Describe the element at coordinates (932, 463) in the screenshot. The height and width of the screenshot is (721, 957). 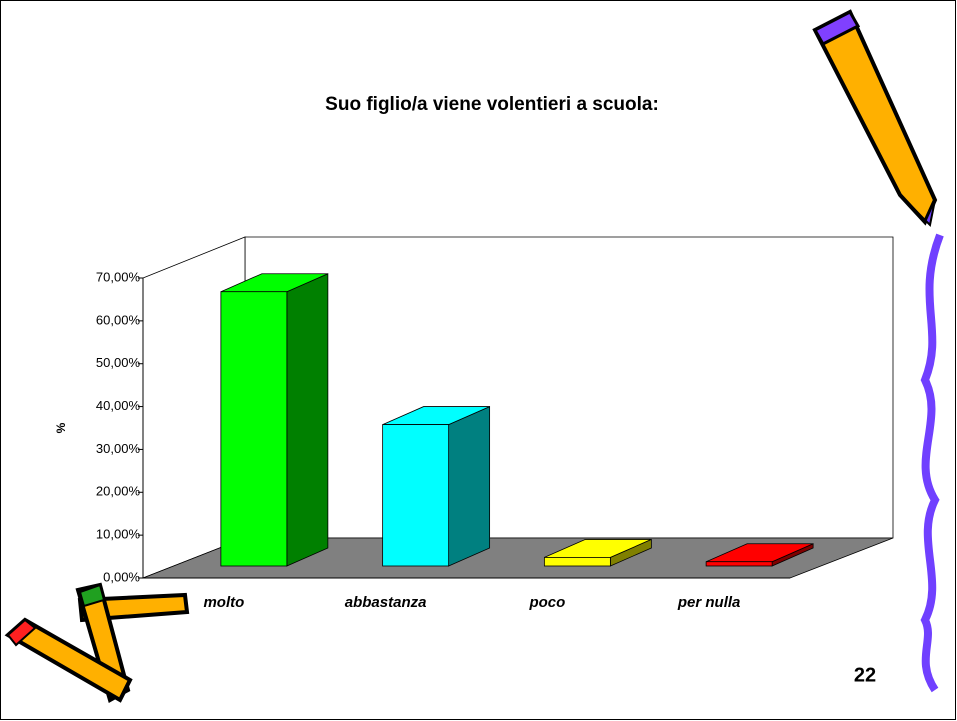
I see `wavy-line` at that location.